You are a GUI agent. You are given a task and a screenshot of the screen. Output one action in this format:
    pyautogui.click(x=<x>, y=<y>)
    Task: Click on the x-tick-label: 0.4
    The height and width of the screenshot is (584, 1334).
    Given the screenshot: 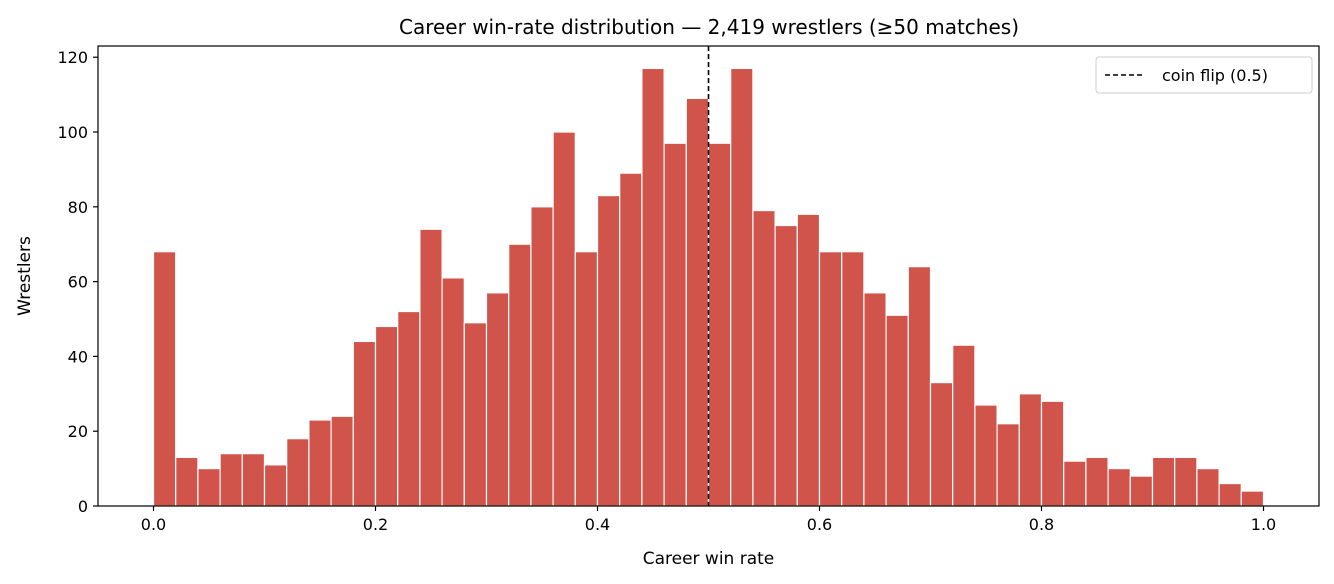 What is the action you would take?
    pyautogui.click(x=597, y=524)
    